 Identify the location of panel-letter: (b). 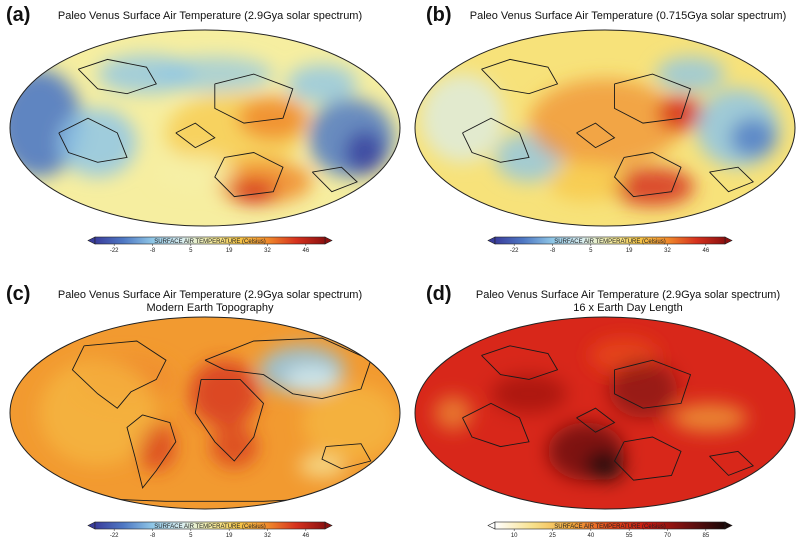
(439, 15).